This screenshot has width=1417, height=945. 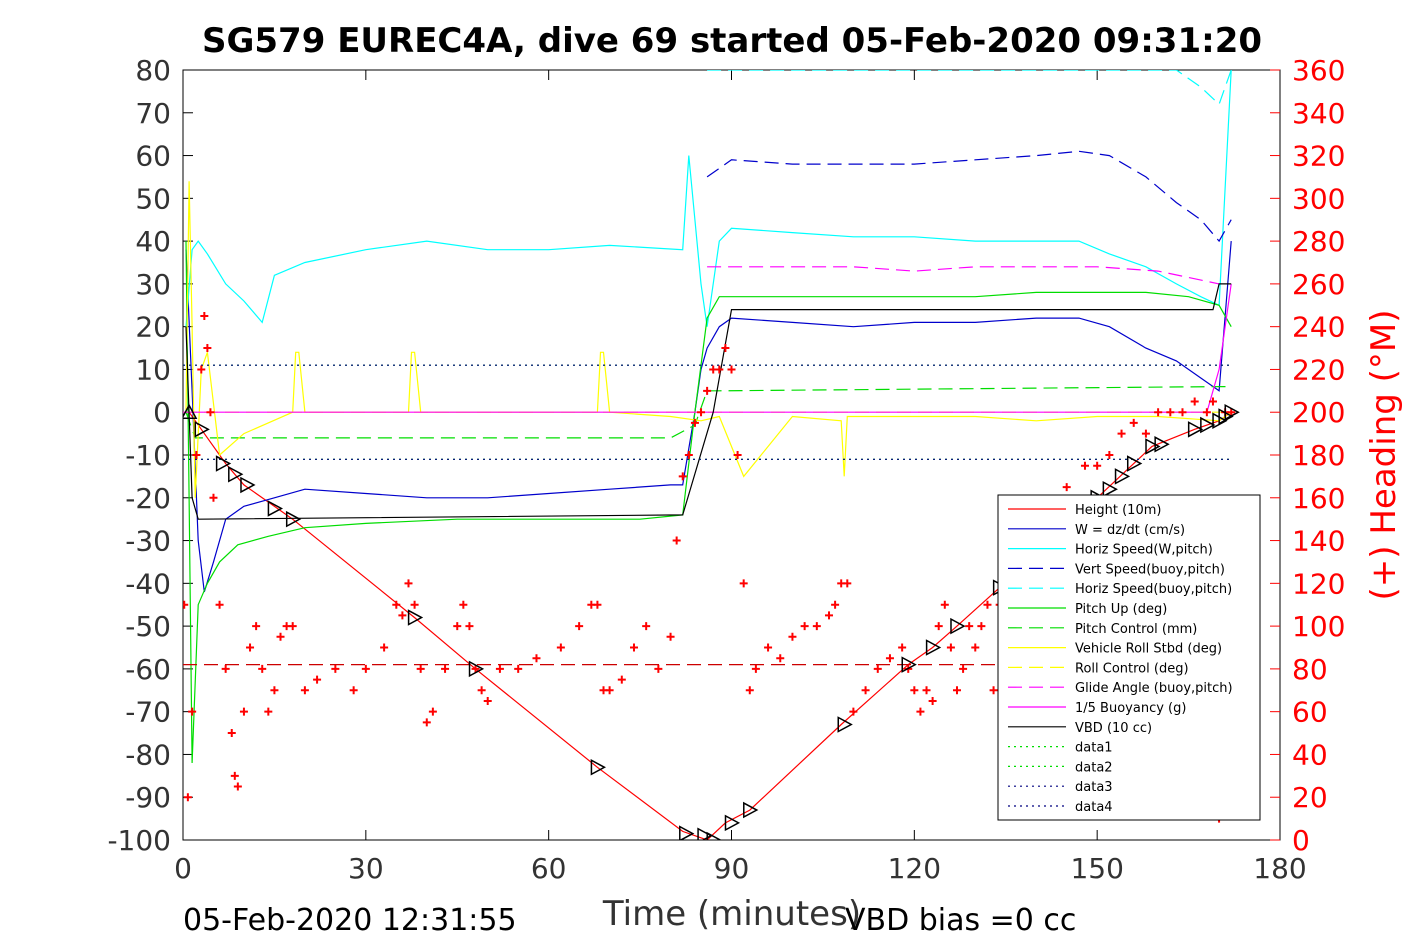 What do you see at coordinates (1310, 754) in the screenshot?
I see `y-right-tick-label: 40` at bounding box center [1310, 754].